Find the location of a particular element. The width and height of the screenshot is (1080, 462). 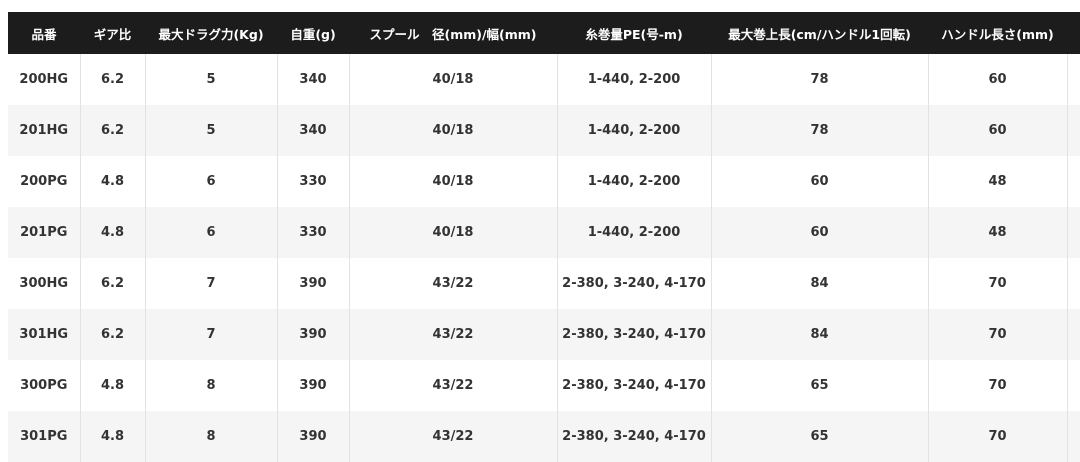

table-cell: 201PG is located at coordinates (44, 232).